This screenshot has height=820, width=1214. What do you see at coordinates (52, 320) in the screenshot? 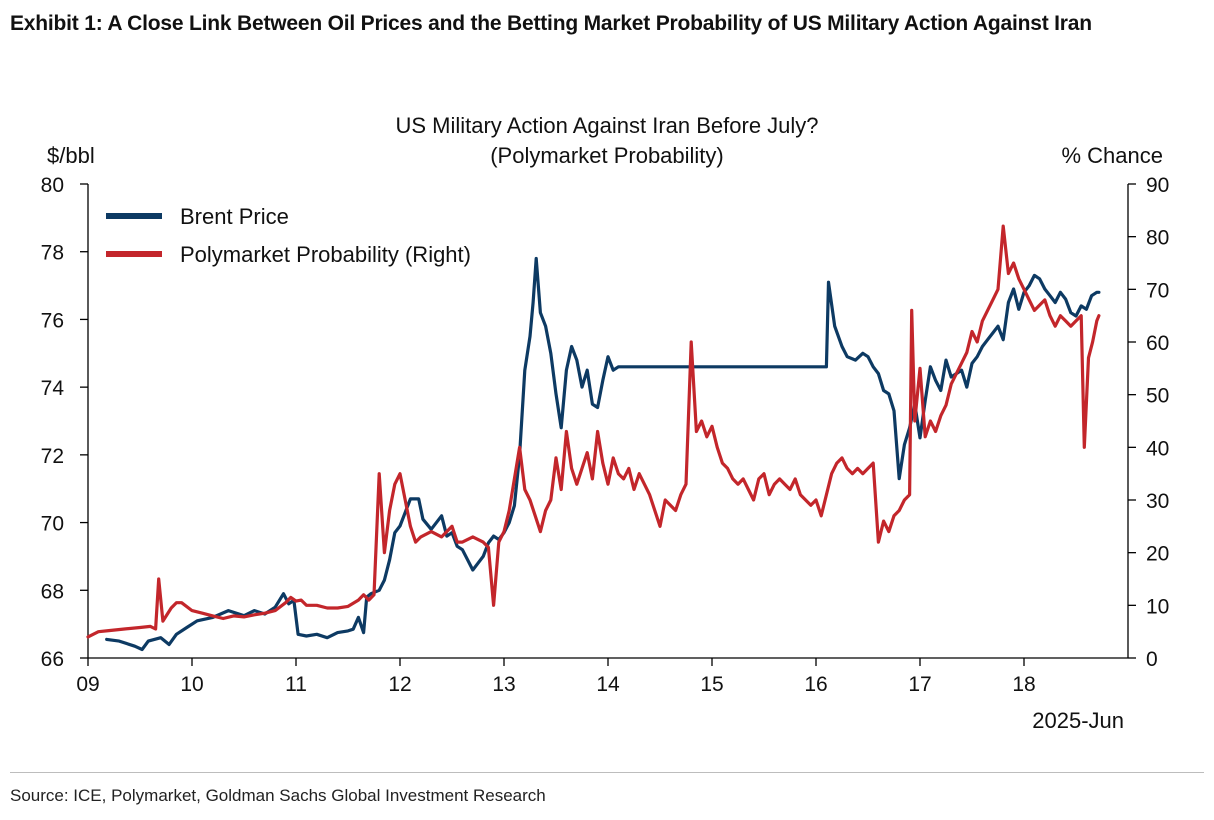
I see `y-left-tick-label: 76` at bounding box center [52, 320].